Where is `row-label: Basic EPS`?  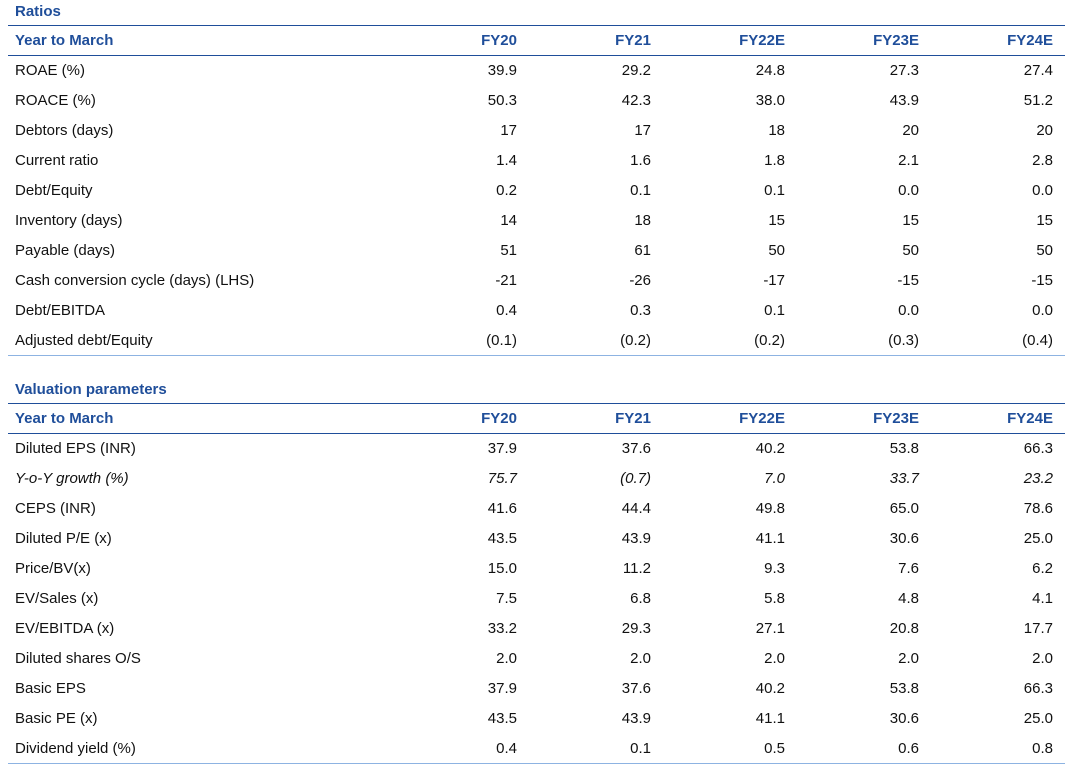
row-label: Basic EPS is located at coordinates (50, 688).